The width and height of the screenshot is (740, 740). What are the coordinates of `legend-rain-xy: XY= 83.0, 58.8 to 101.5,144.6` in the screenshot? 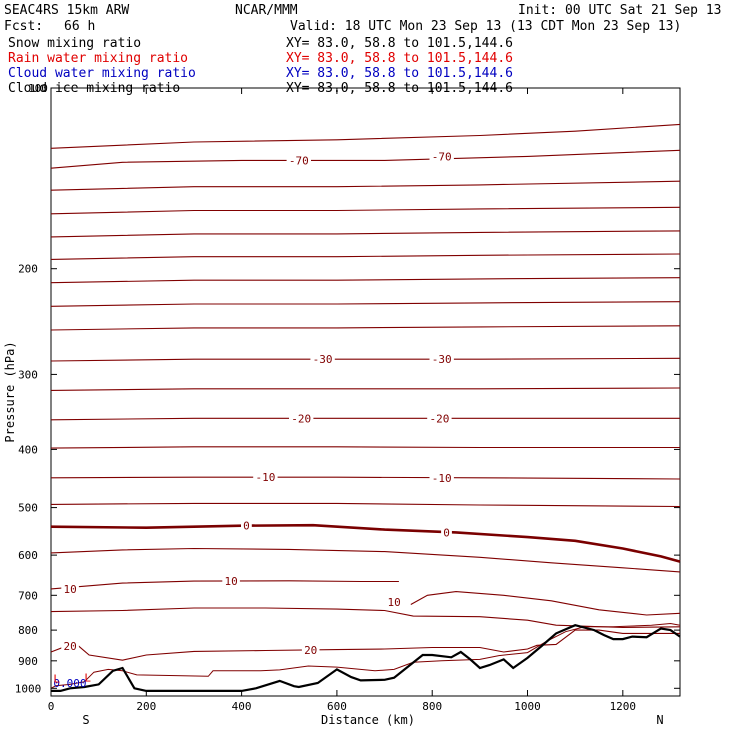 It's located at (399, 58).